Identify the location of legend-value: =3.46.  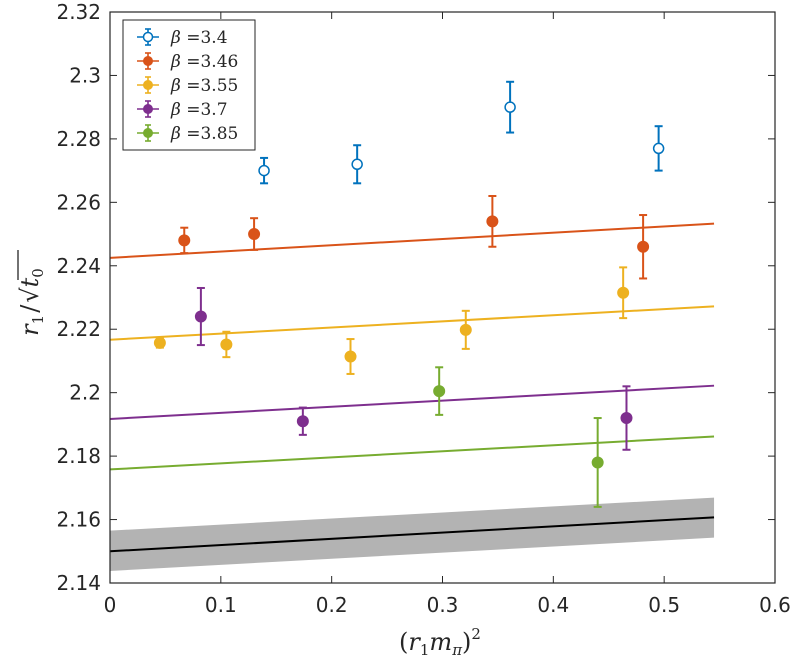
(212, 62).